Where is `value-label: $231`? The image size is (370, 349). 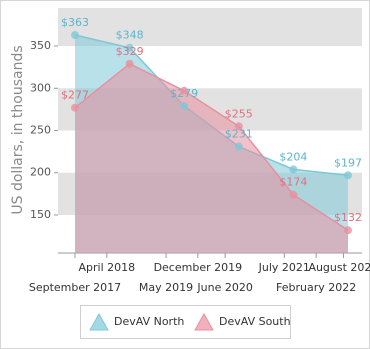
value-label: $231 is located at coordinates (239, 134).